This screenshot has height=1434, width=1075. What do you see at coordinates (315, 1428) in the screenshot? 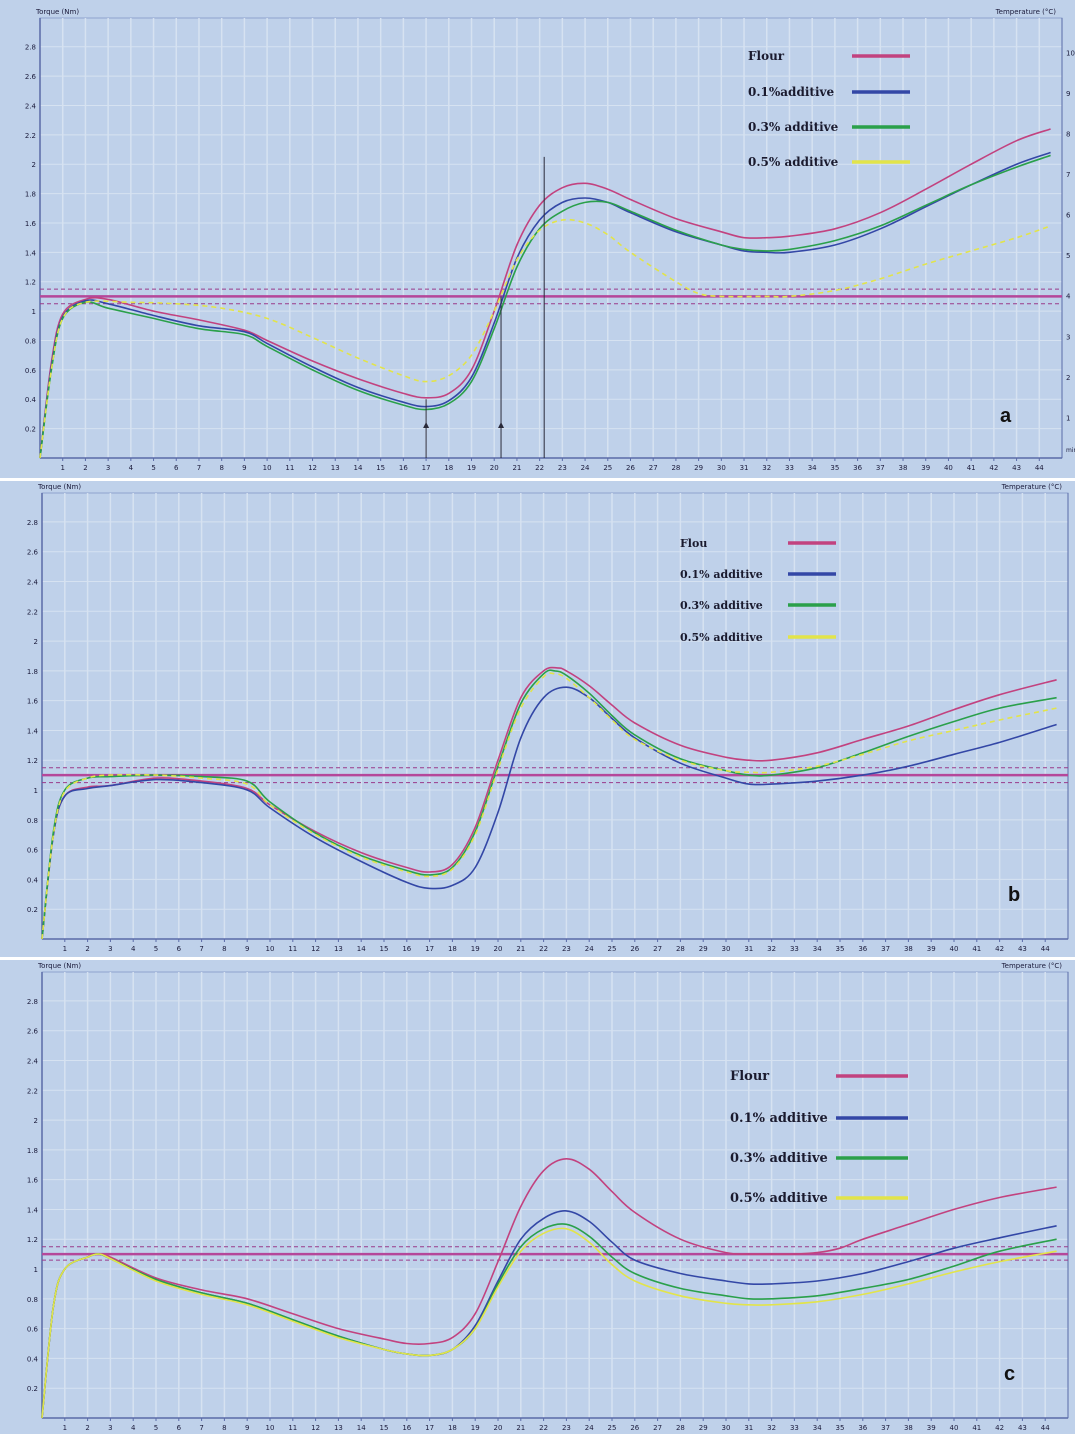
I see `x-tick-label: 12` at bounding box center [315, 1428].